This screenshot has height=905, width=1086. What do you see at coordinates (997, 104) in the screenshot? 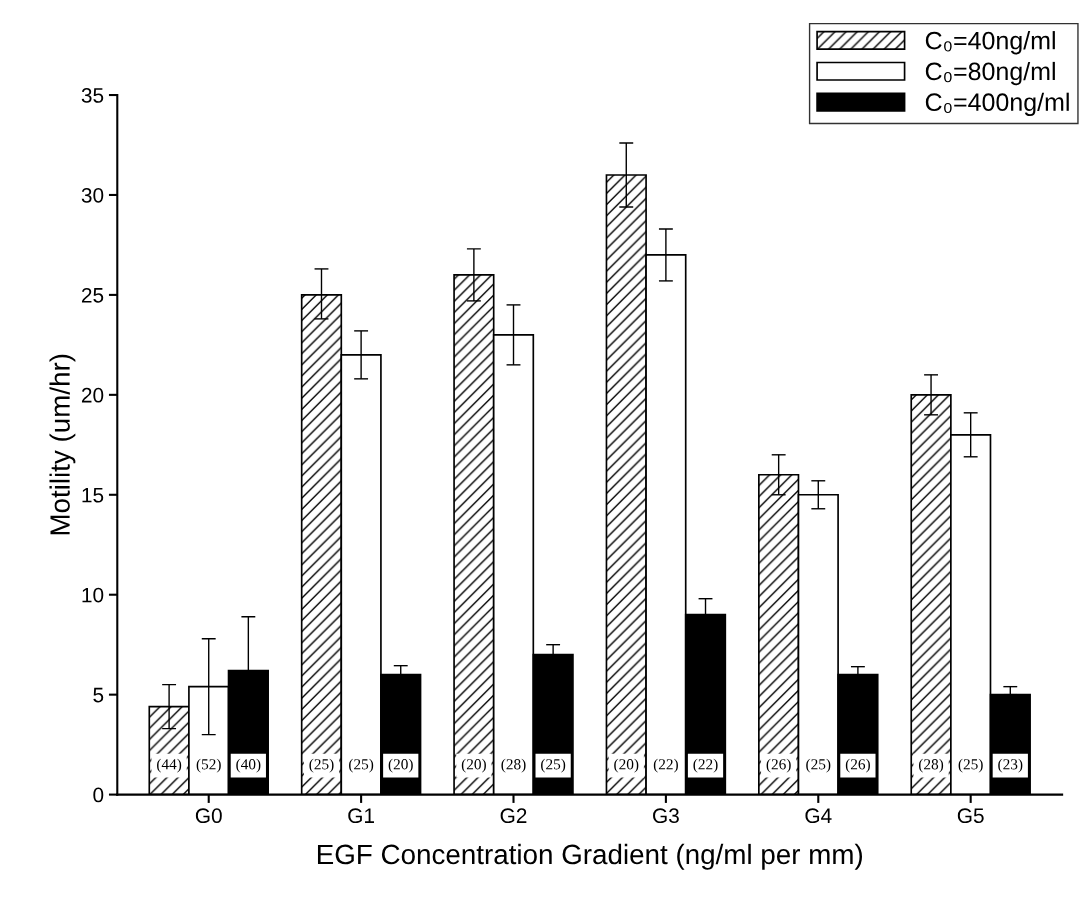
I see `legend-label: C₀=400ng/ml` at bounding box center [997, 104].